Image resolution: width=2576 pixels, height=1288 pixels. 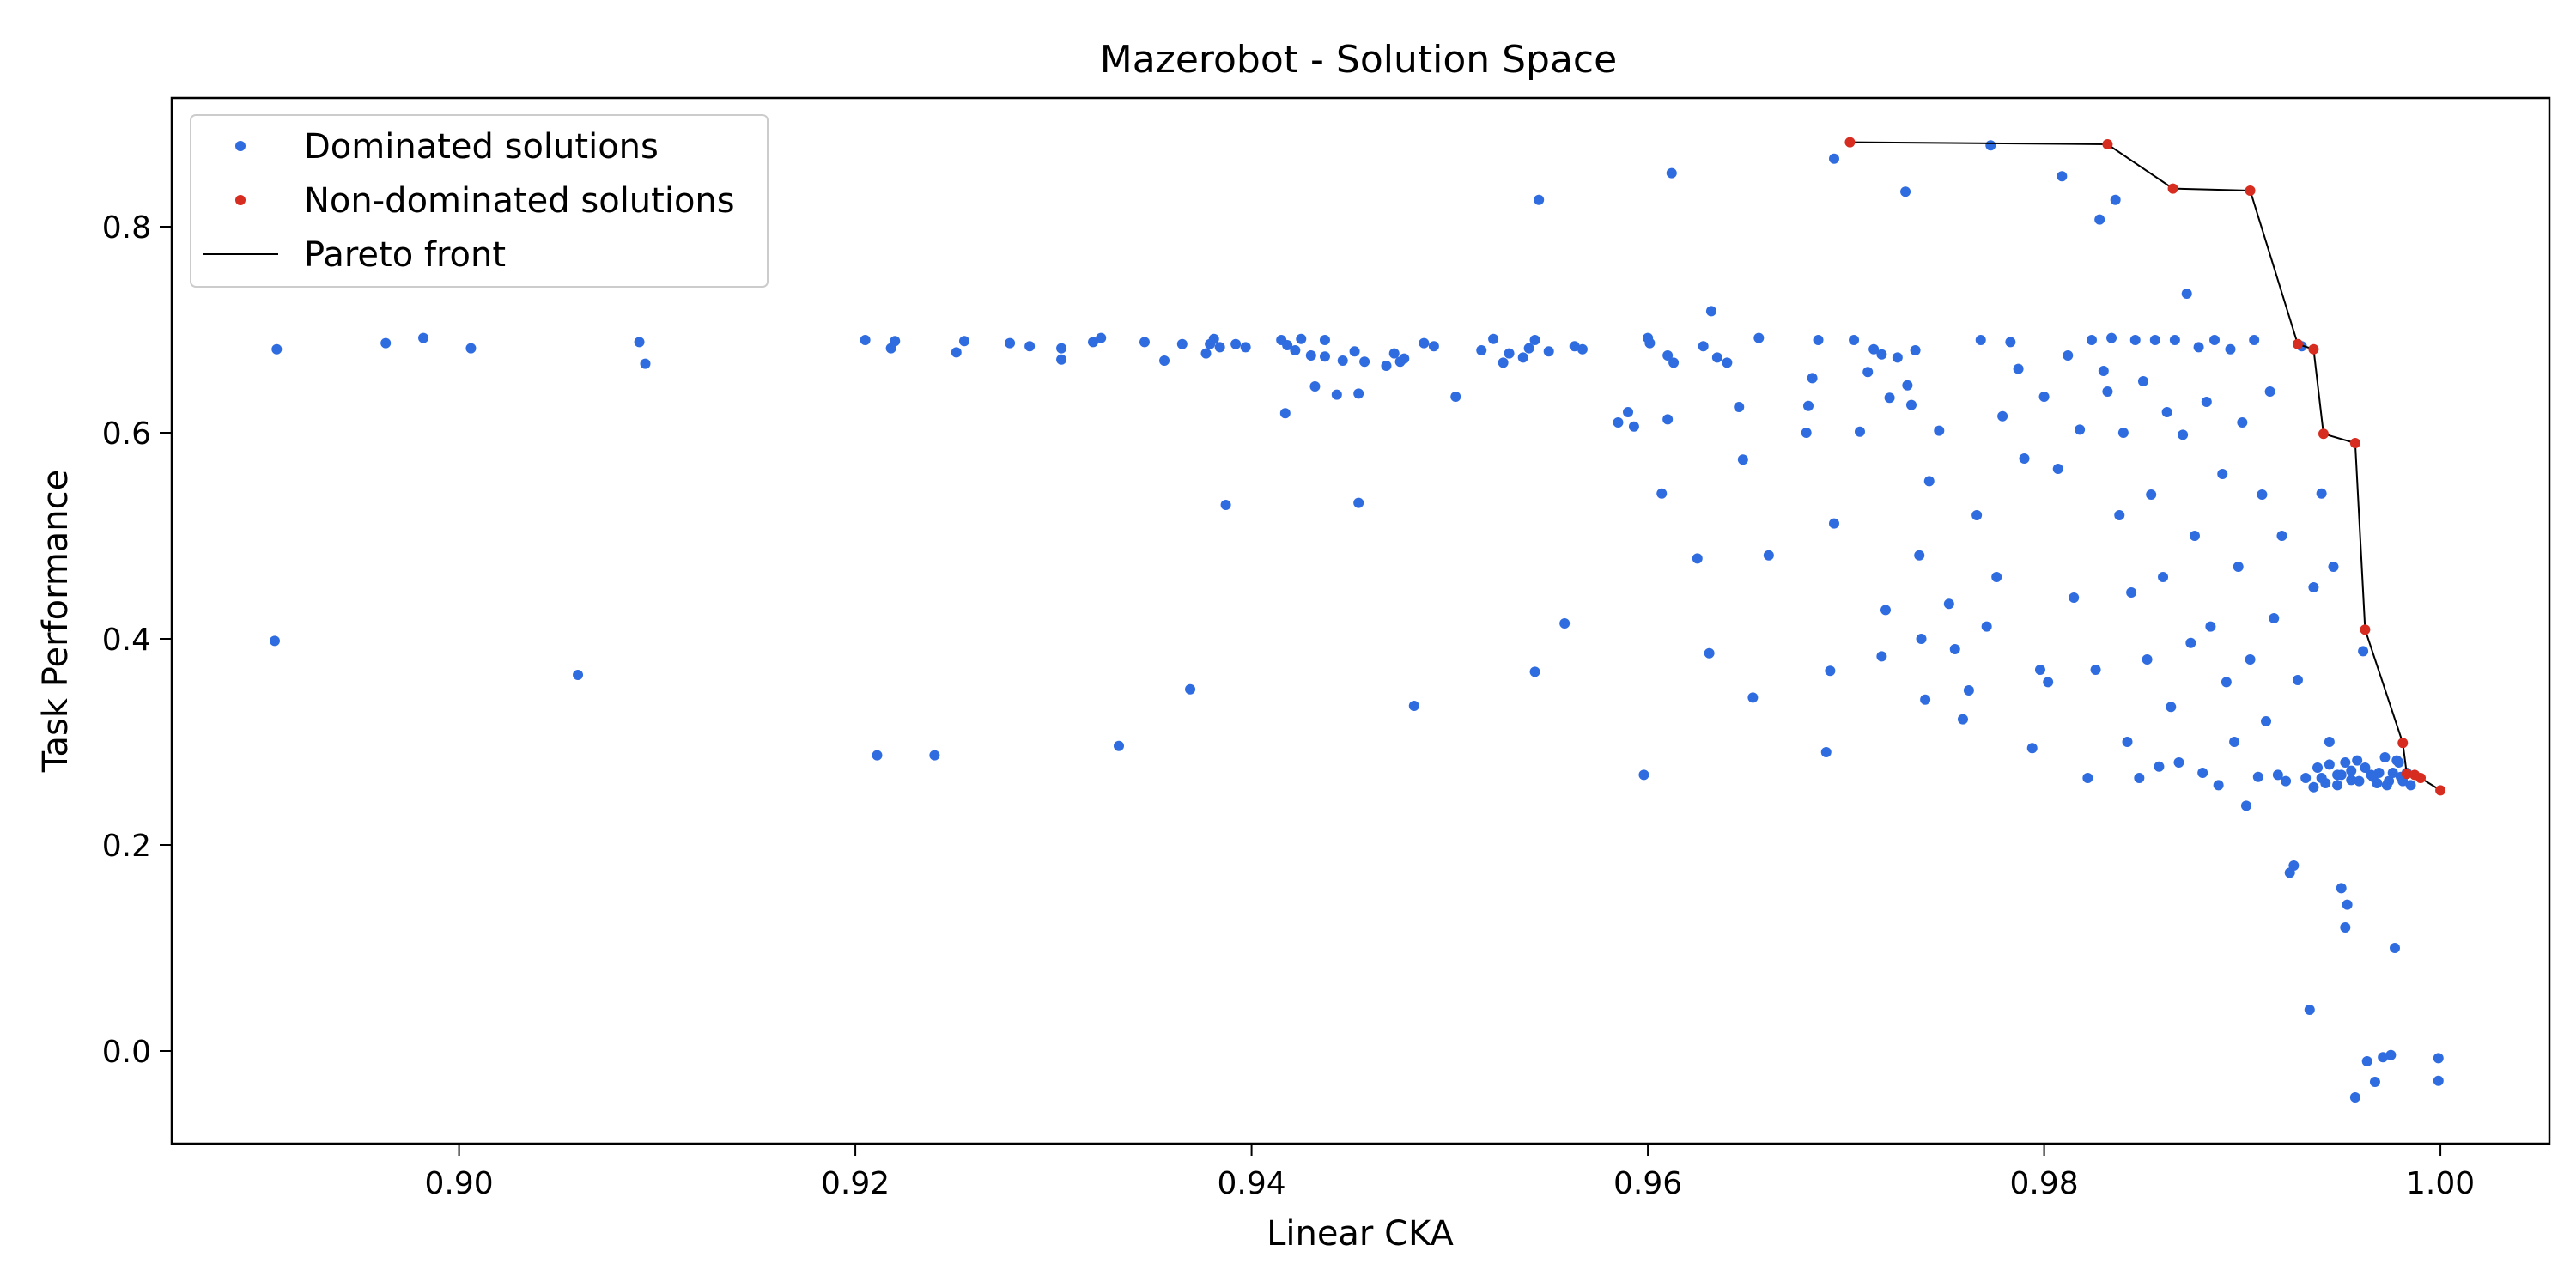 I want to click on y-tick-label: 0.2, so click(x=127, y=846).